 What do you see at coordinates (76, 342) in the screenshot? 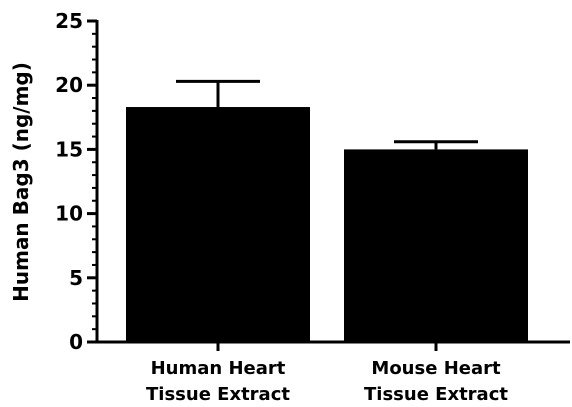
I see `y-tick-label: 0` at bounding box center [76, 342].